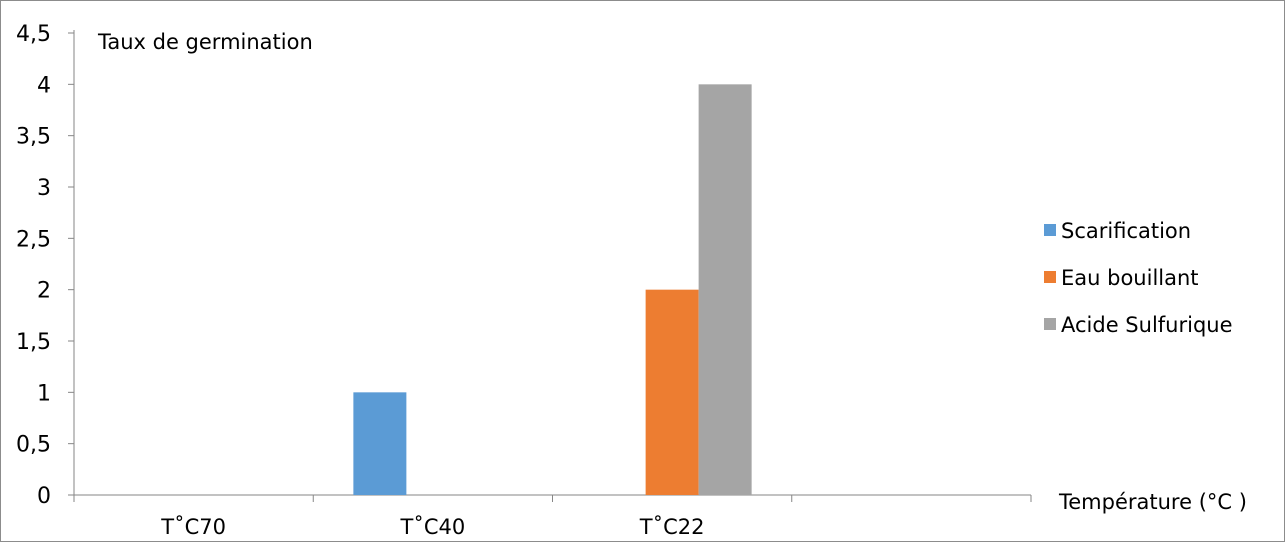 Image resolution: width=1285 pixels, height=542 pixels. Describe the element at coordinates (33, 239) in the screenshot. I see `y-tick-label: 2,5` at that location.